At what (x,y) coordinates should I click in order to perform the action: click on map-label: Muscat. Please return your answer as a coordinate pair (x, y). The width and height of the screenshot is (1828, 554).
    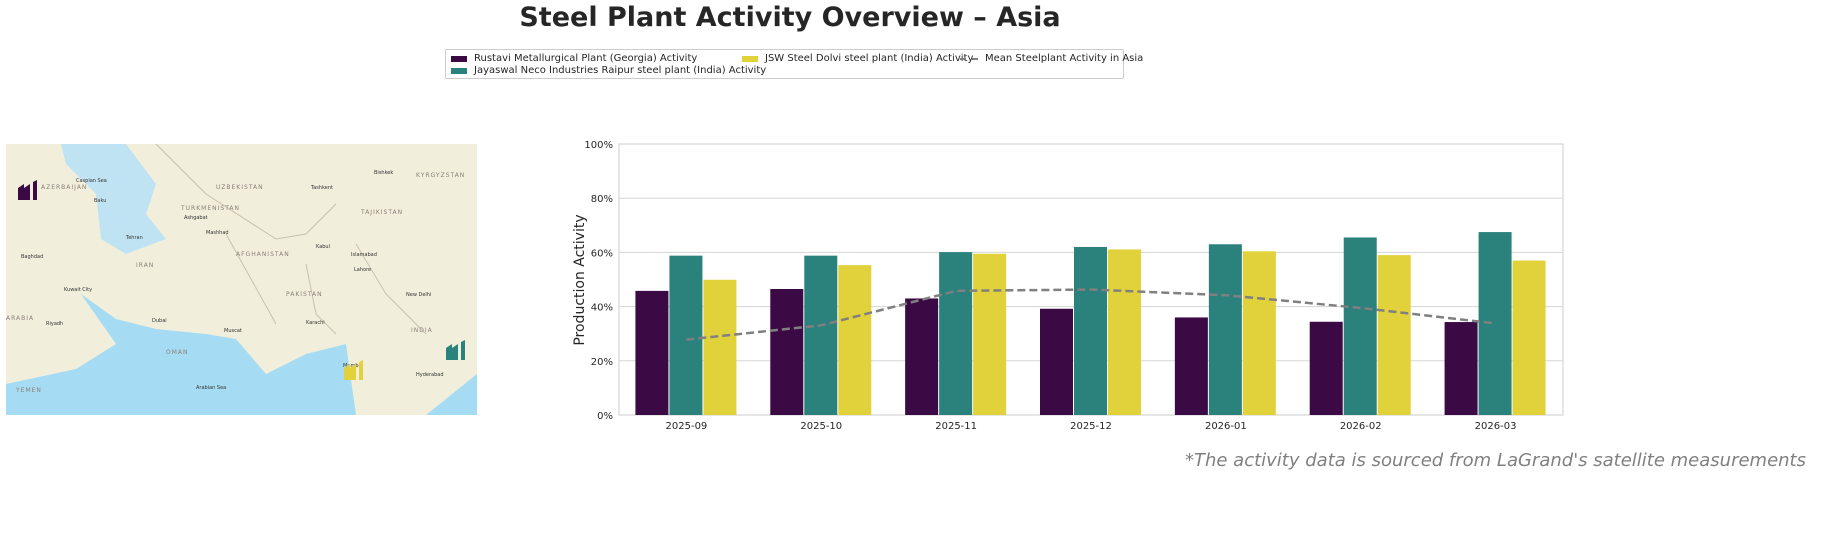
    Looking at the image, I should click on (233, 331).